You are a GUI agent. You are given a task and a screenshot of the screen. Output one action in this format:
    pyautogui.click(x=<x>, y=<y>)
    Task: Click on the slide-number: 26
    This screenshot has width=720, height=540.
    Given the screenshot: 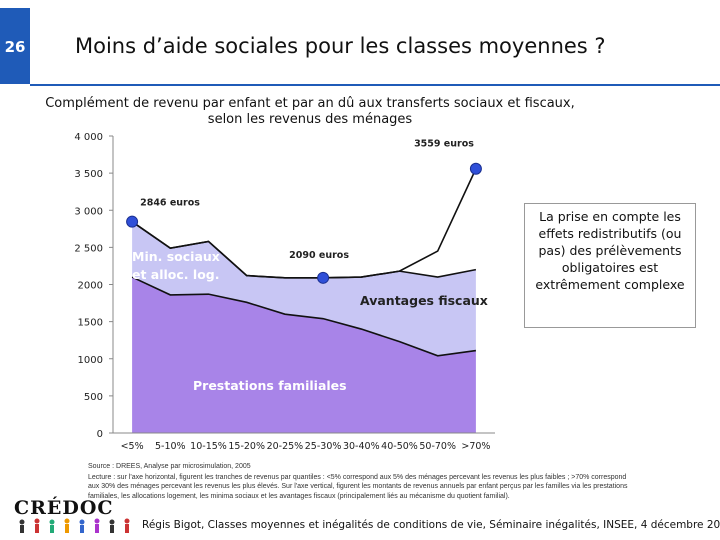 What is the action you would take?
    pyautogui.click(x=15, y=46)
    